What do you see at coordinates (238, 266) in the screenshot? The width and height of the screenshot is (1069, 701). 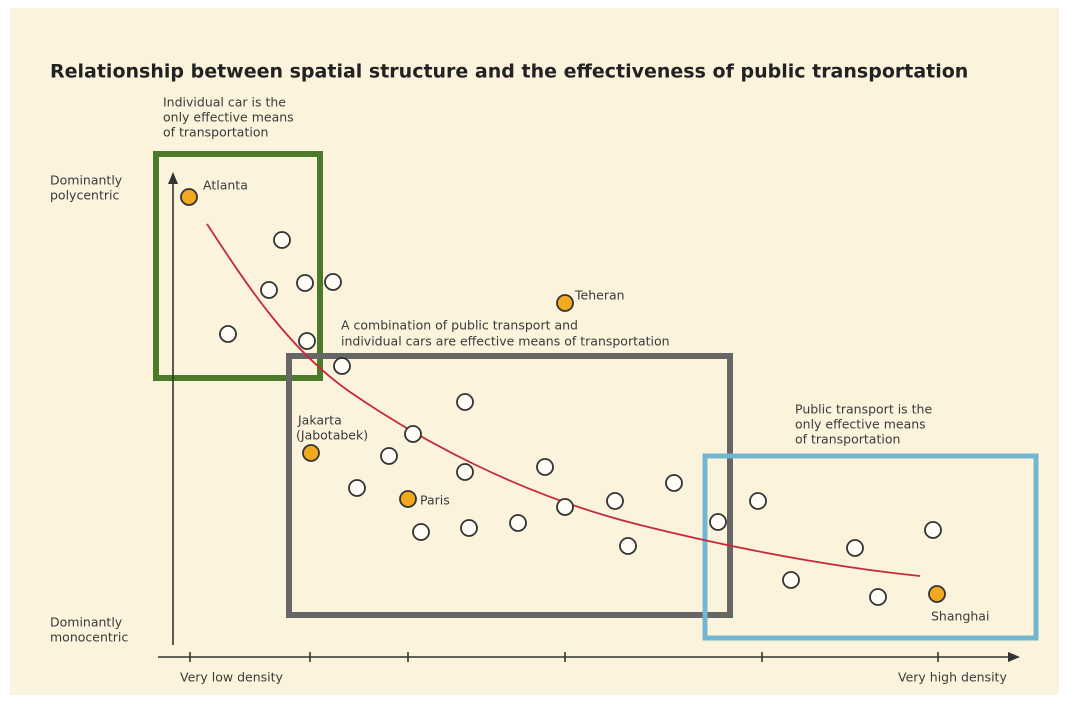 I see `car-only-box` at bounding box center [238, 266].